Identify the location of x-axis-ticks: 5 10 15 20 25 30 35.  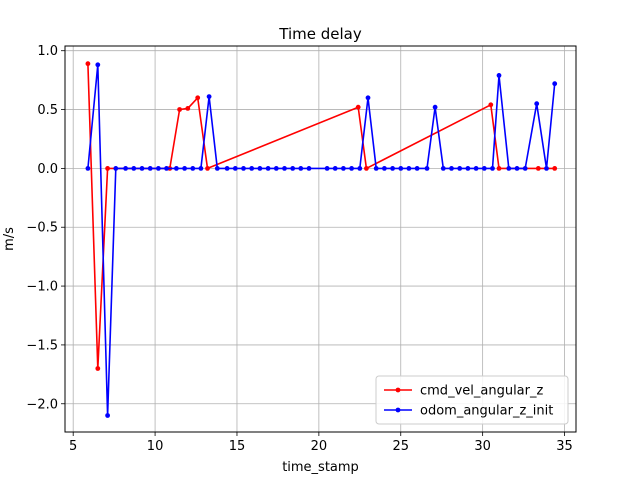
(321, 443).